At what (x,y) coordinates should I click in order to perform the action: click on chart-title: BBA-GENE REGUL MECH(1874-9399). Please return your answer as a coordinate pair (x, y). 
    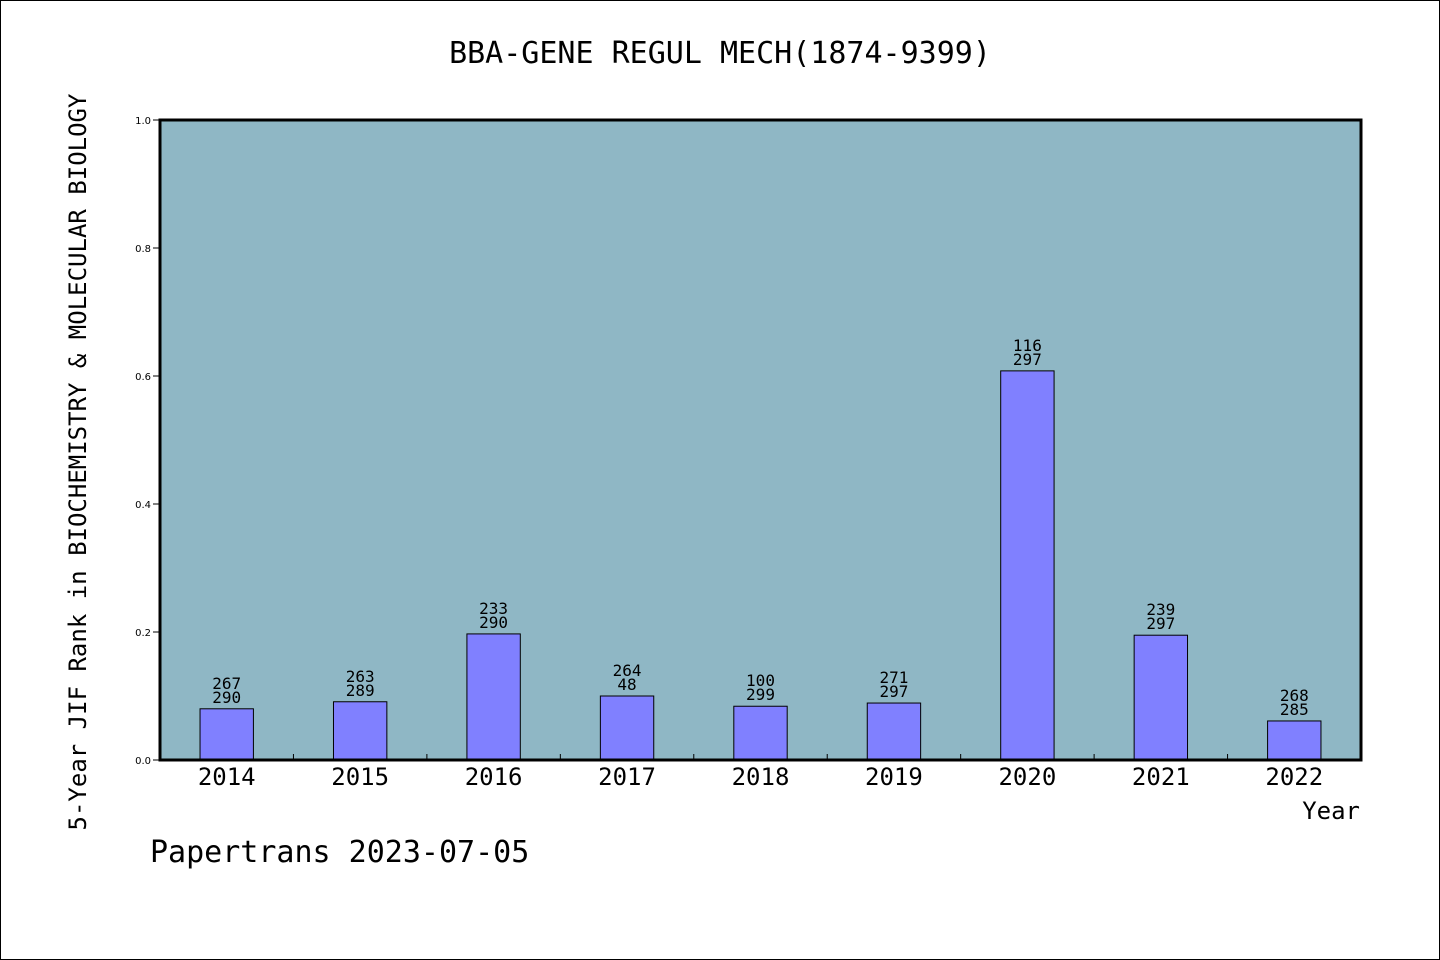
    Looking at the image, I should click on (720, 53).